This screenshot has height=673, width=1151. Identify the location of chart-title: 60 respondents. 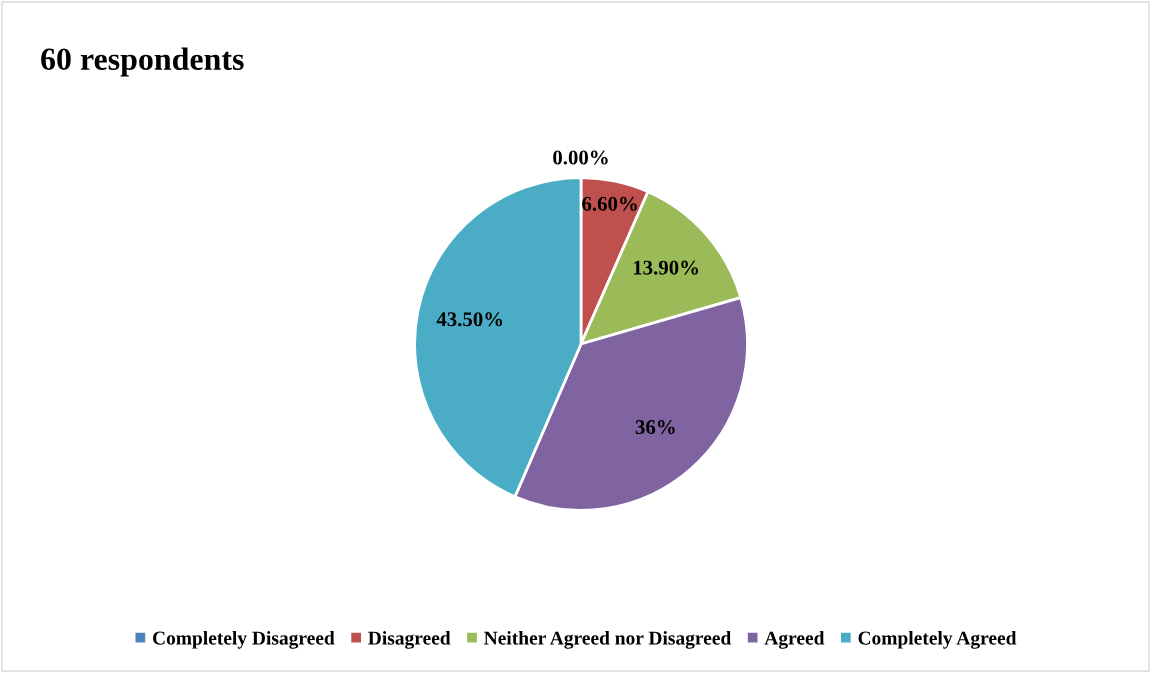
(142, 62).